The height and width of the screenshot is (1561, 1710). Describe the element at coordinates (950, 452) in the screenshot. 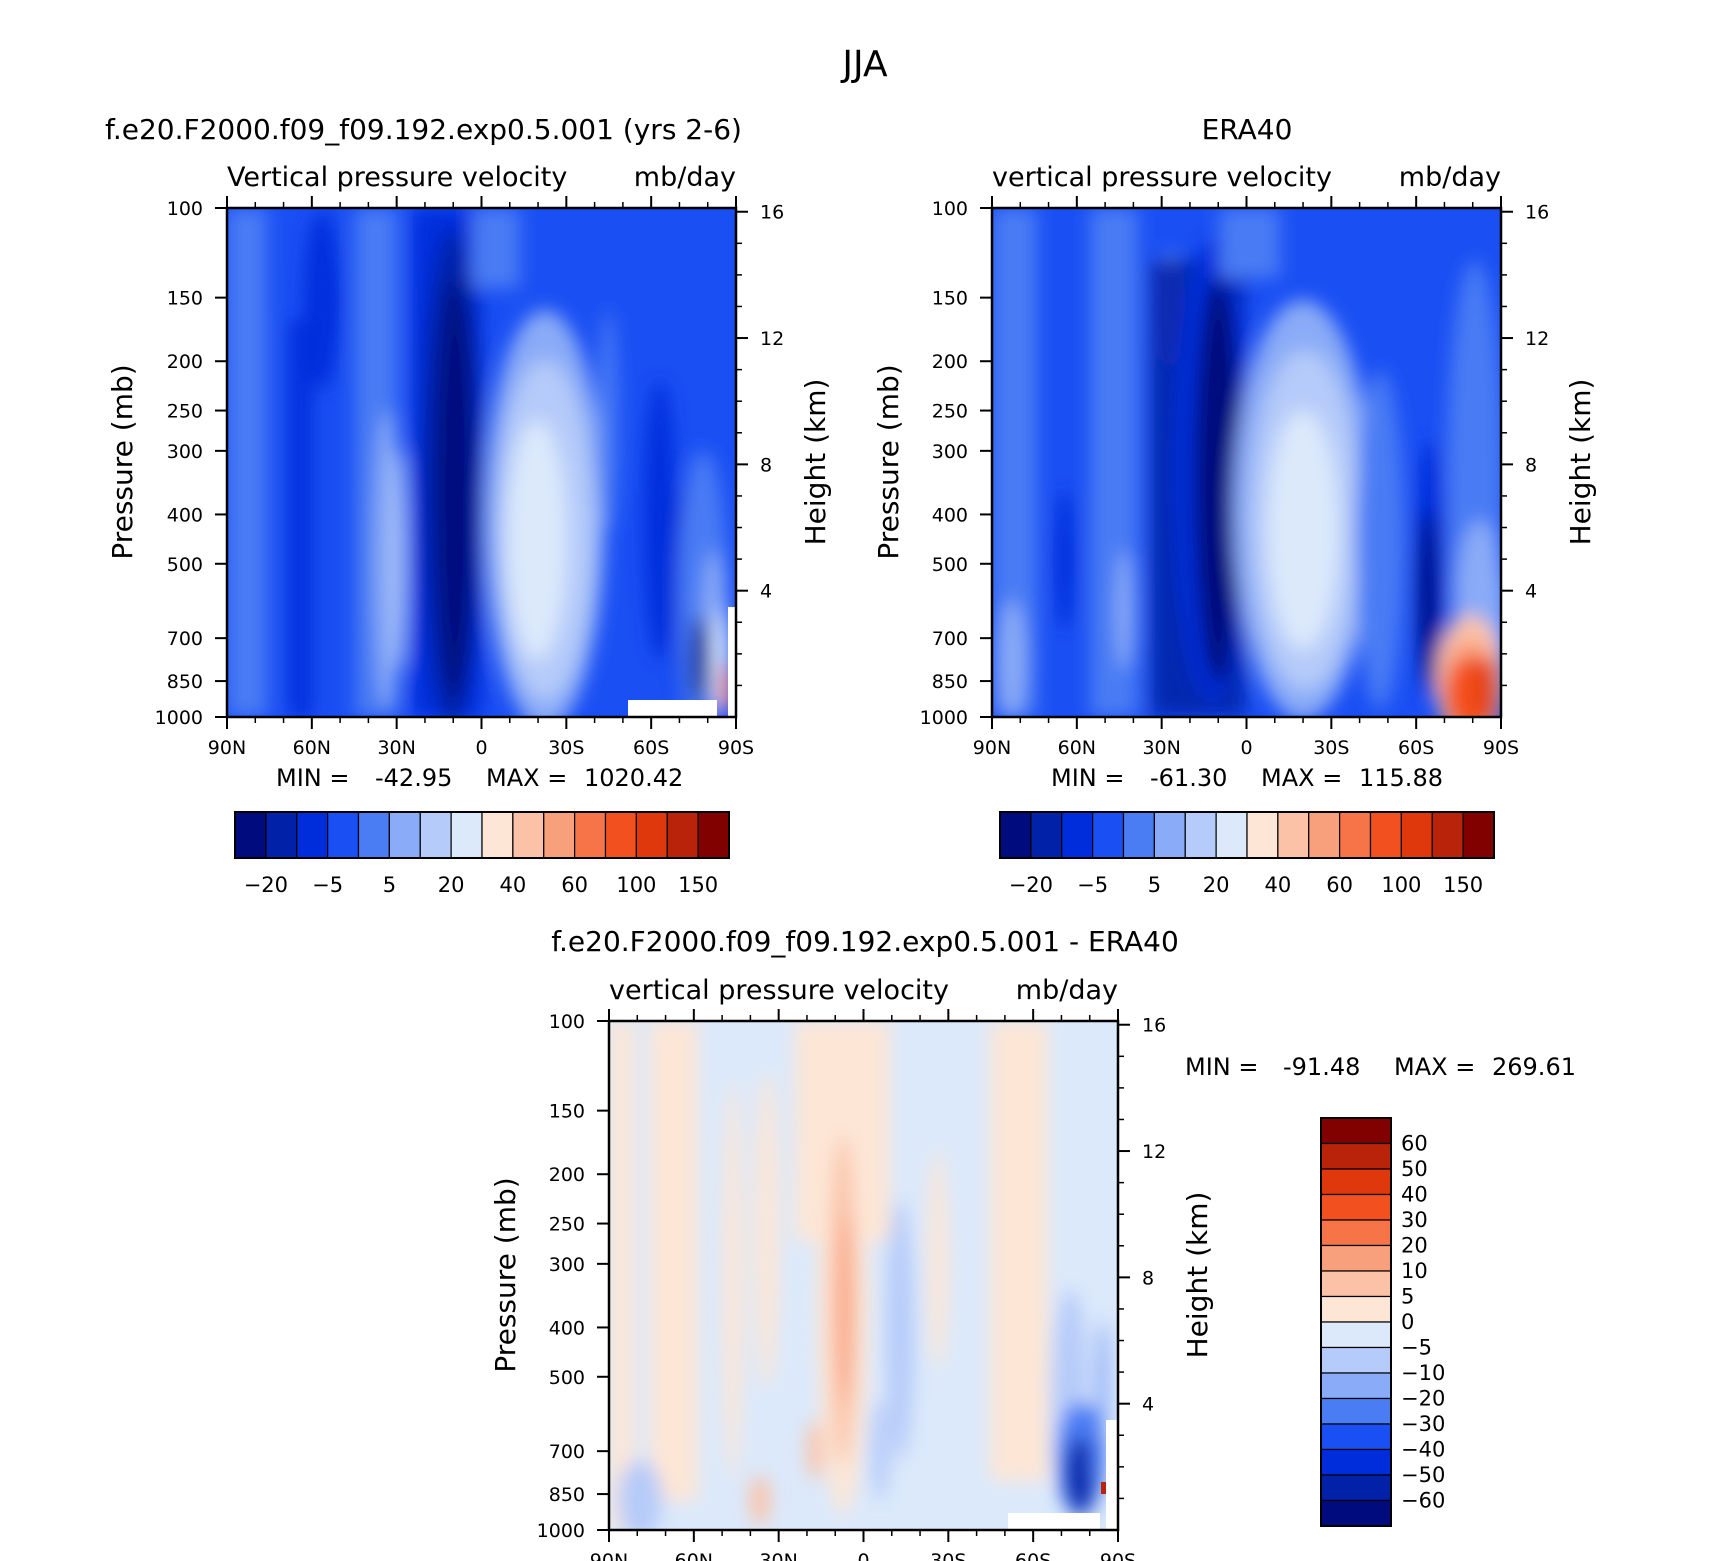

I see `y-tick-label: 300` at that location.